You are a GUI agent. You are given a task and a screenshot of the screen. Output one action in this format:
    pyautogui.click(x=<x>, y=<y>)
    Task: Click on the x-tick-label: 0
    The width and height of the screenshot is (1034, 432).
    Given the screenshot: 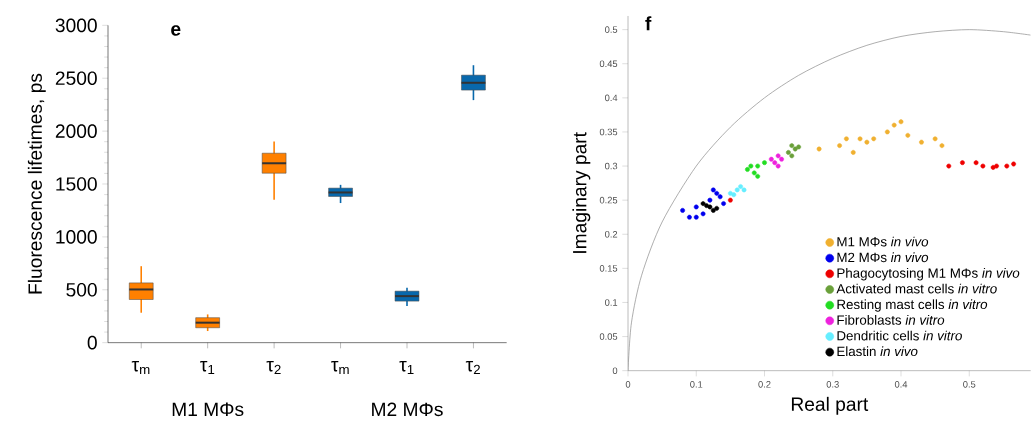 What is the action you would take?
    pyautogui.click(x=628, y=384)
    